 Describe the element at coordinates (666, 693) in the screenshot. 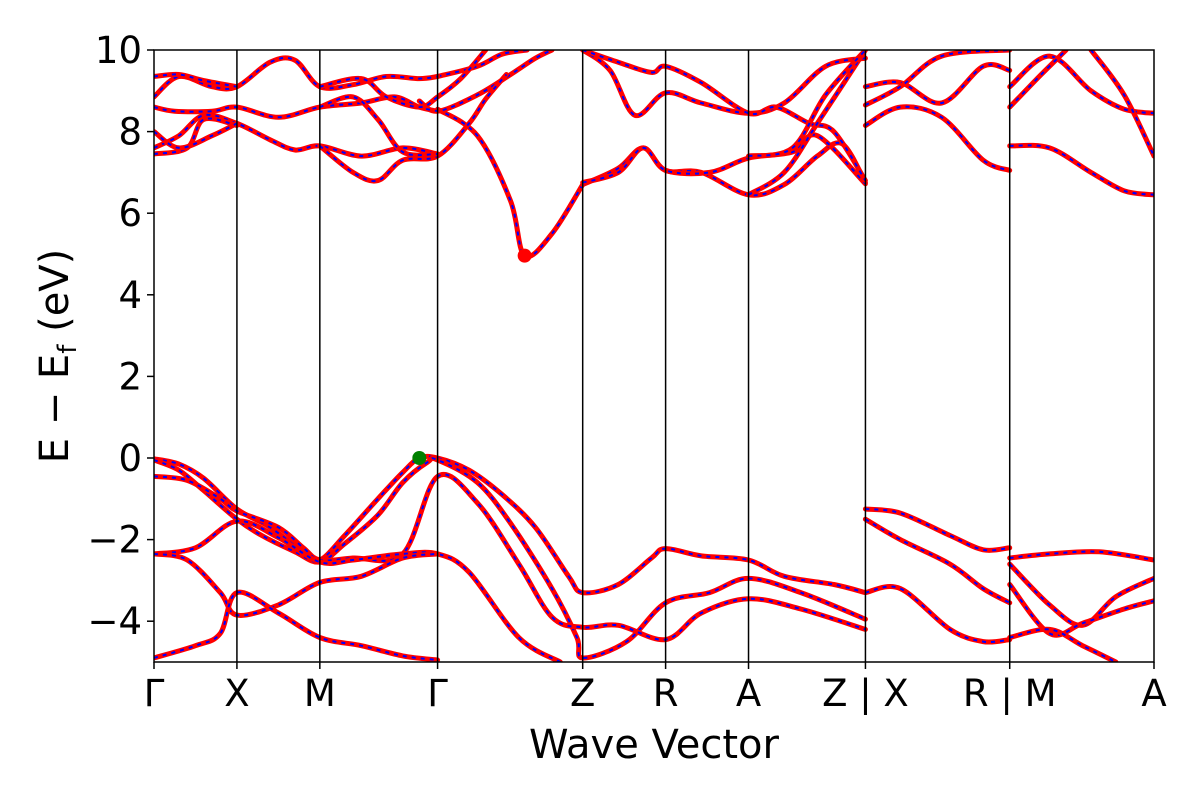

I see `x-tick-label-5: R` at that location.